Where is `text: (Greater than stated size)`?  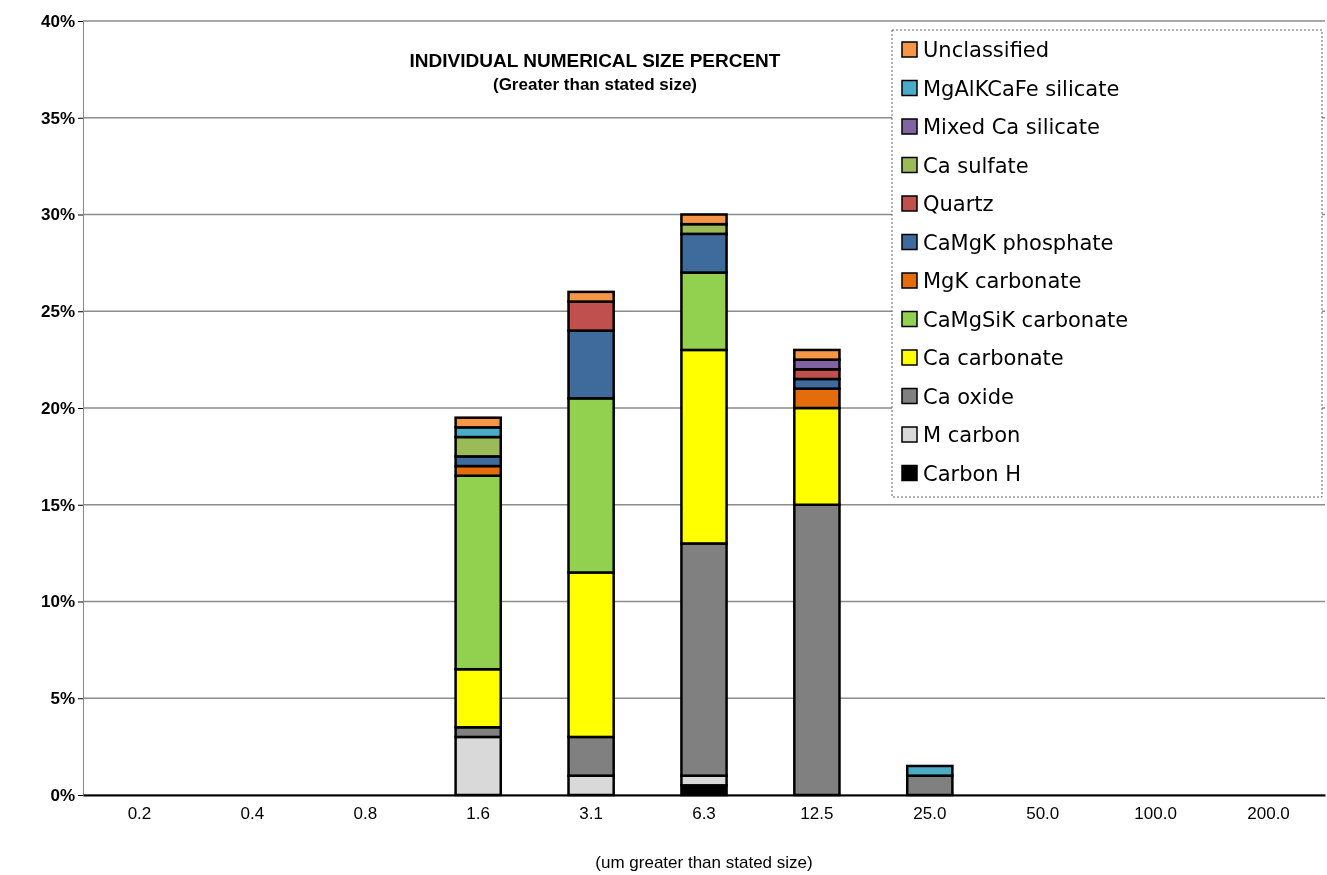 text: (Greater than stated size) is located at coordinates (595, 84).